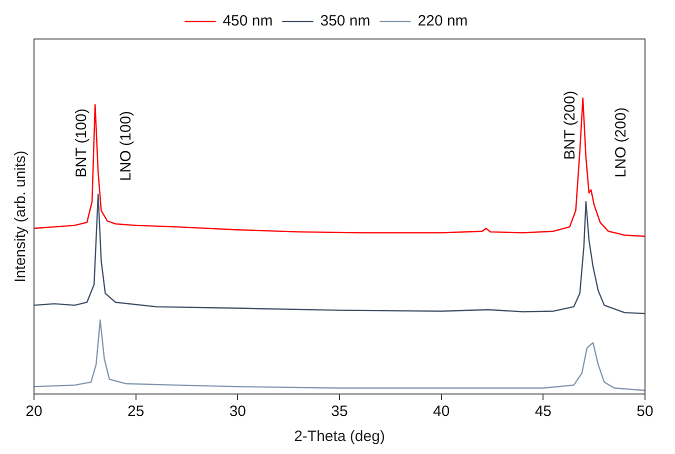  Describe the element at coordinates (645, 411) in the screenshot. I see `x-tick-label: 50` at that location.